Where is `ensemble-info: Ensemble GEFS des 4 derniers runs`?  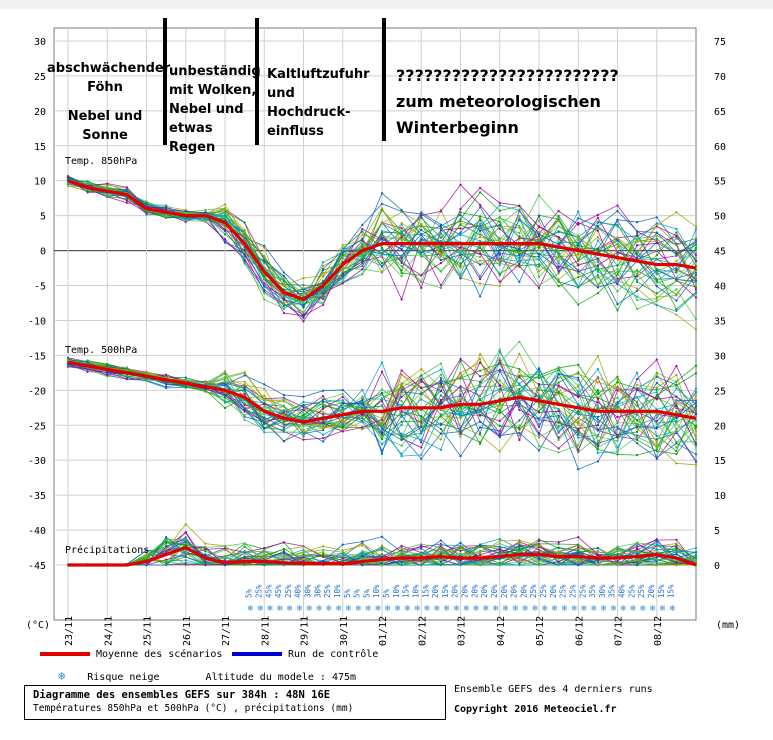
ensemble-info: Ensemble GEFS des 4 derniers runs is located at coordinates (553, 689).